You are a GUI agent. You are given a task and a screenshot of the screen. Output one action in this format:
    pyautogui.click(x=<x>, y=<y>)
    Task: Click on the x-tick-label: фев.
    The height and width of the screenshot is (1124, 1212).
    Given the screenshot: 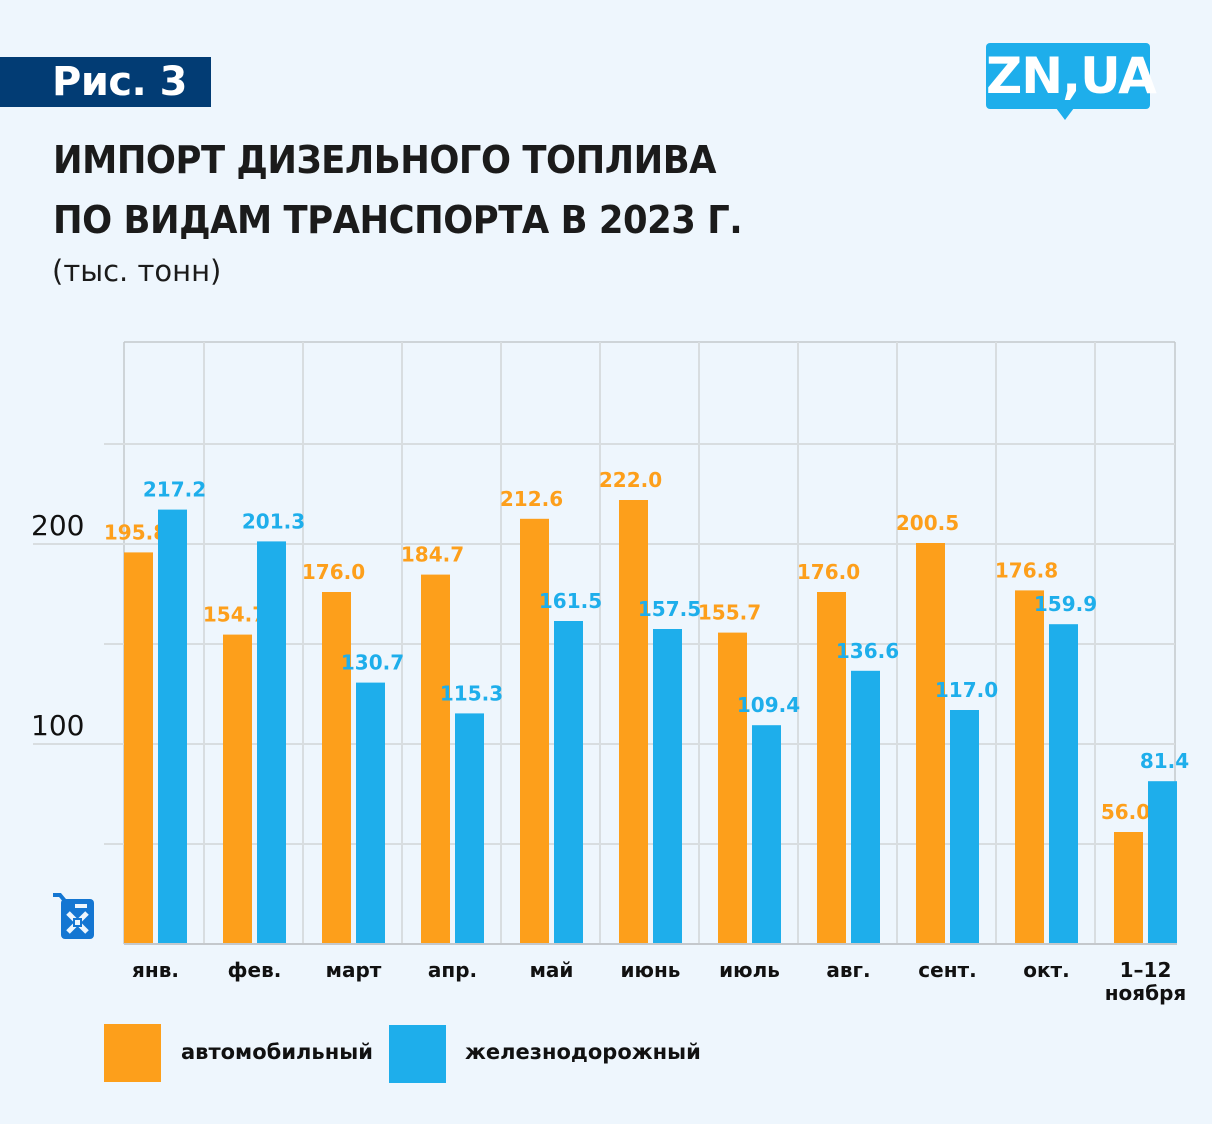 What is the action you would take?
    pyautogui.click(x=255, y=970)
    